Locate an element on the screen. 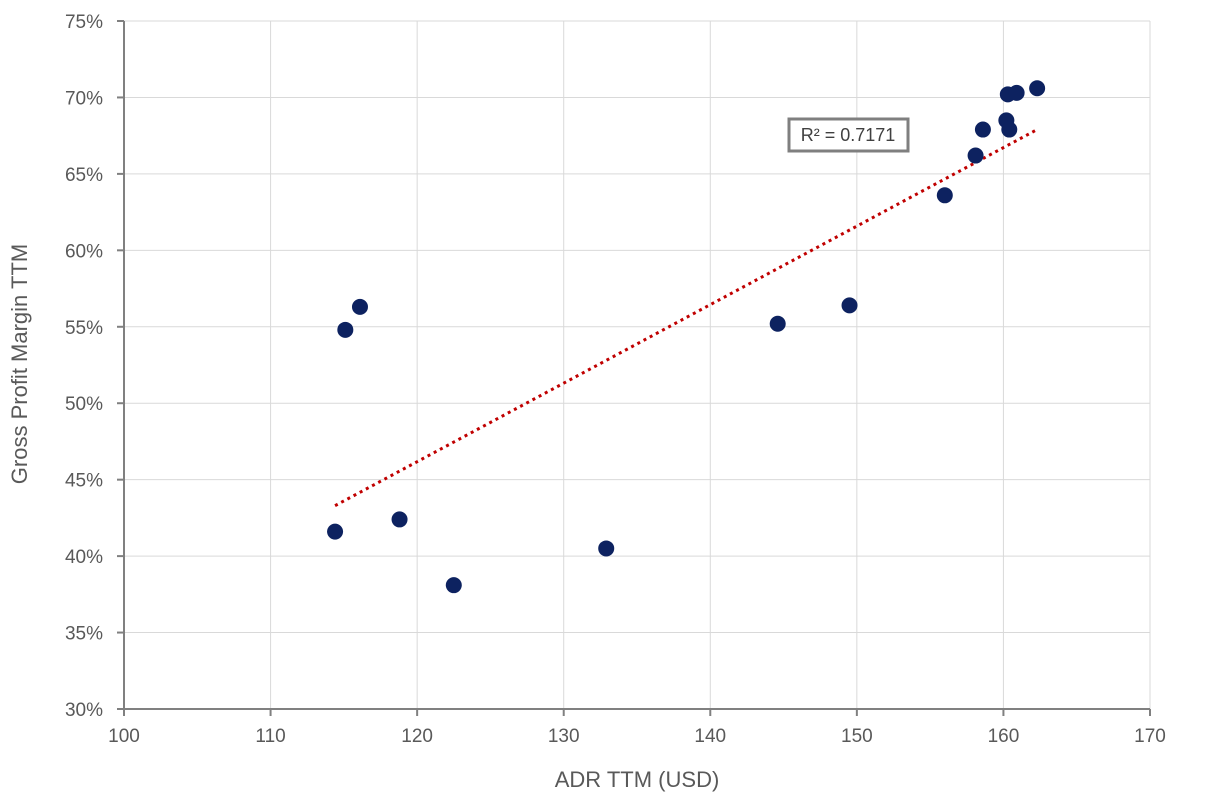 The width and height of the screenshot is (1222, 799). x-tick-label: 140 is located at coordinates (710, 736).